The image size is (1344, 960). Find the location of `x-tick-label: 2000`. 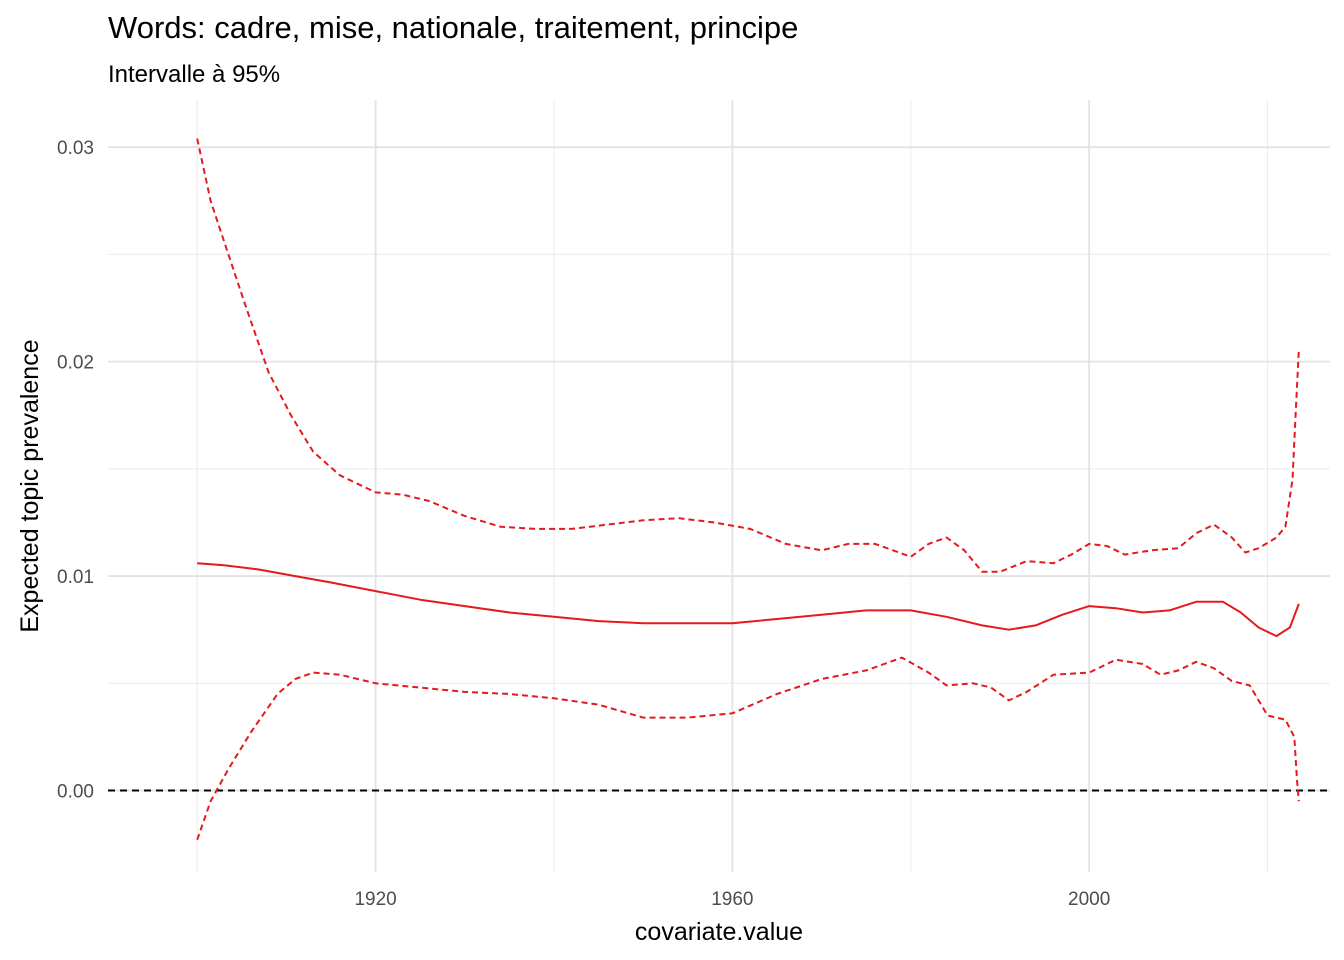

x-tick-label: 2000 is located at coordinates (1089, 899).